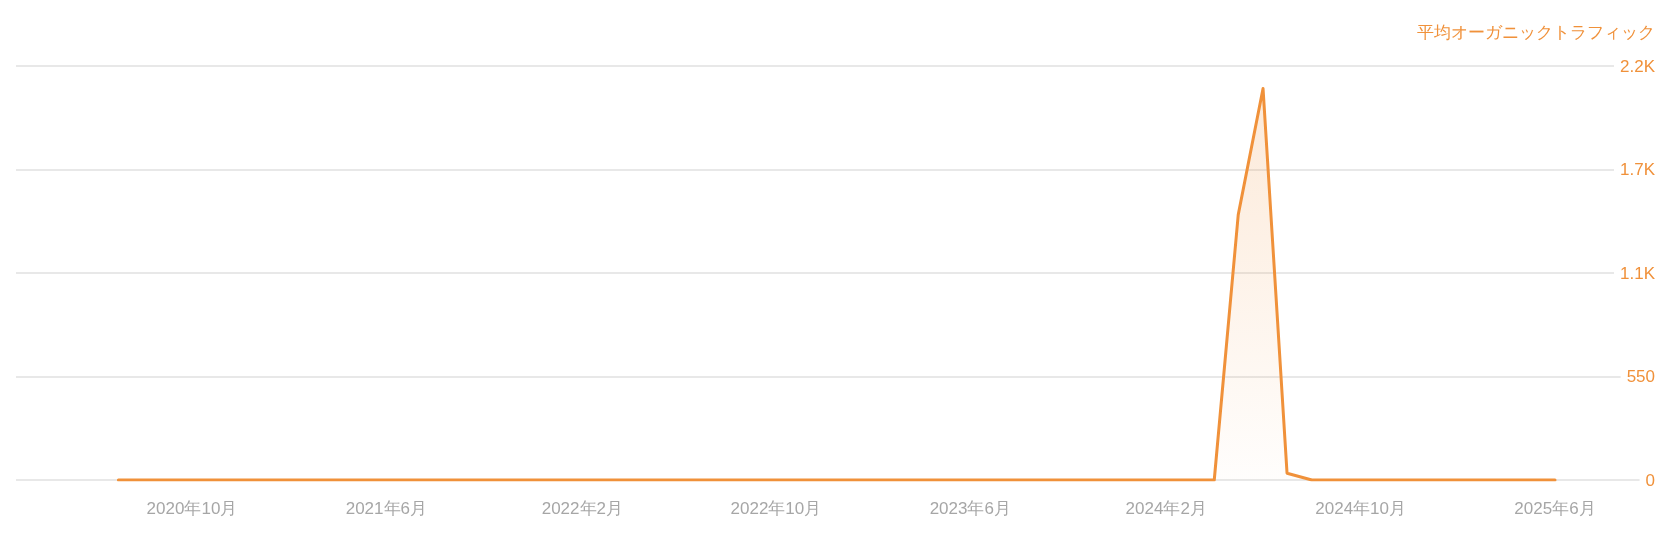 This screenshot has width=1678, height=544. Describe the element at coordinates (776, 508) in the screenshot. I see `x-tick-label: 2022年10月` at that location.